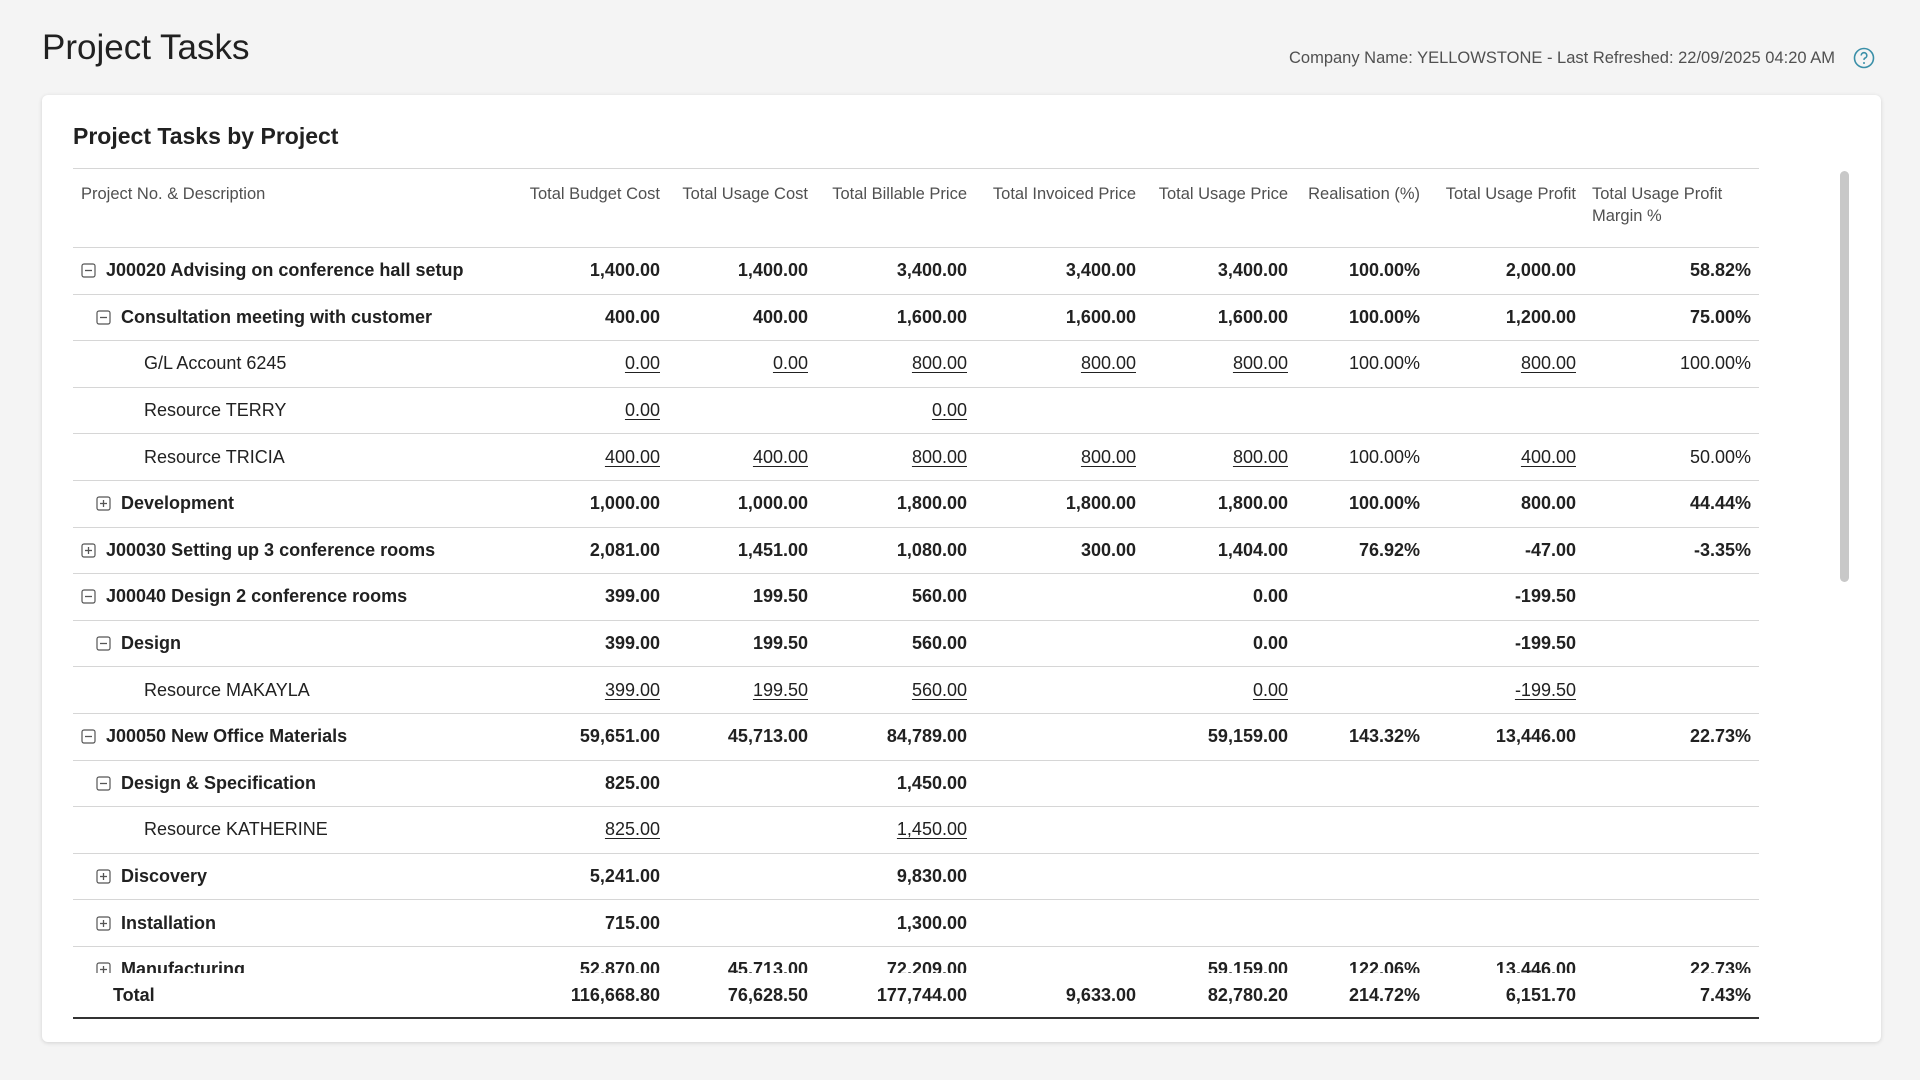 The height and width of the screenshot is (1080, 1920). What do you see at coordinates (768, 966) in the screenshot?
I see `cell-value: 45,713.00` at bounding box center [768, 966].